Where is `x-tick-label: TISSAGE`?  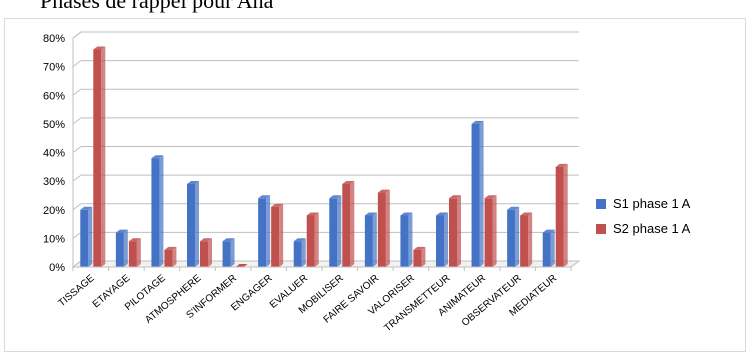 x-tick-label: TISSAGE is located at coordinates (76, 291).